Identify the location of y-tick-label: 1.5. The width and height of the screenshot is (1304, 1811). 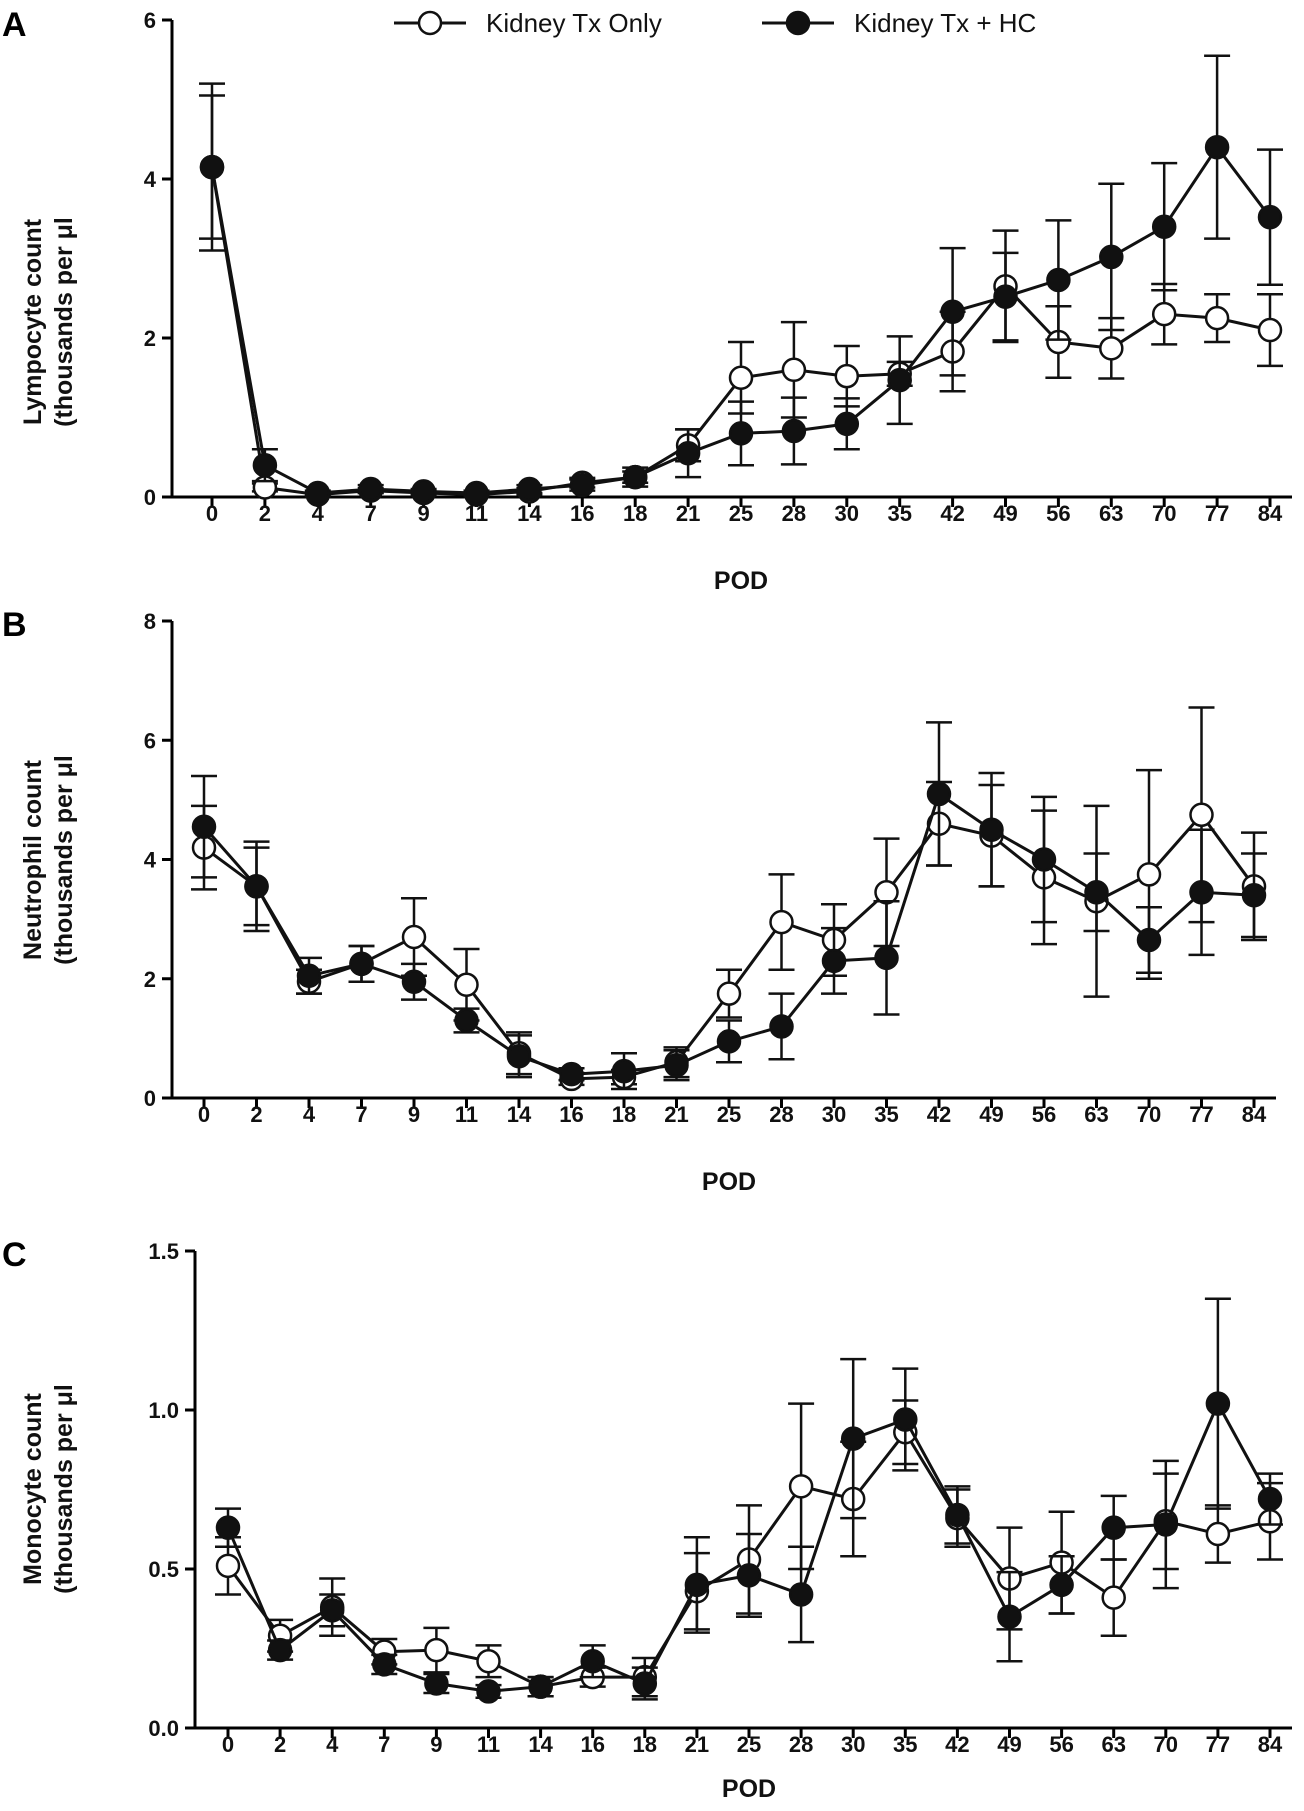
(163, 1251).